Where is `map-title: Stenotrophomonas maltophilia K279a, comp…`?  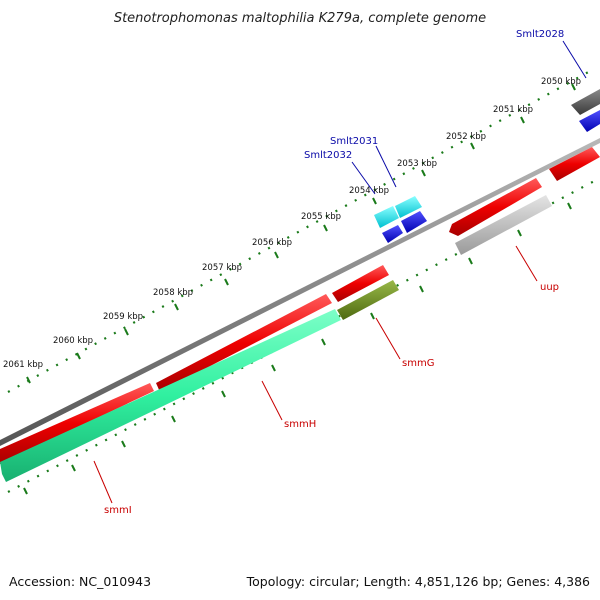 map-title: Stenotrophomonas maltophilia K279a, comp… is located at coordinates (300, 18).